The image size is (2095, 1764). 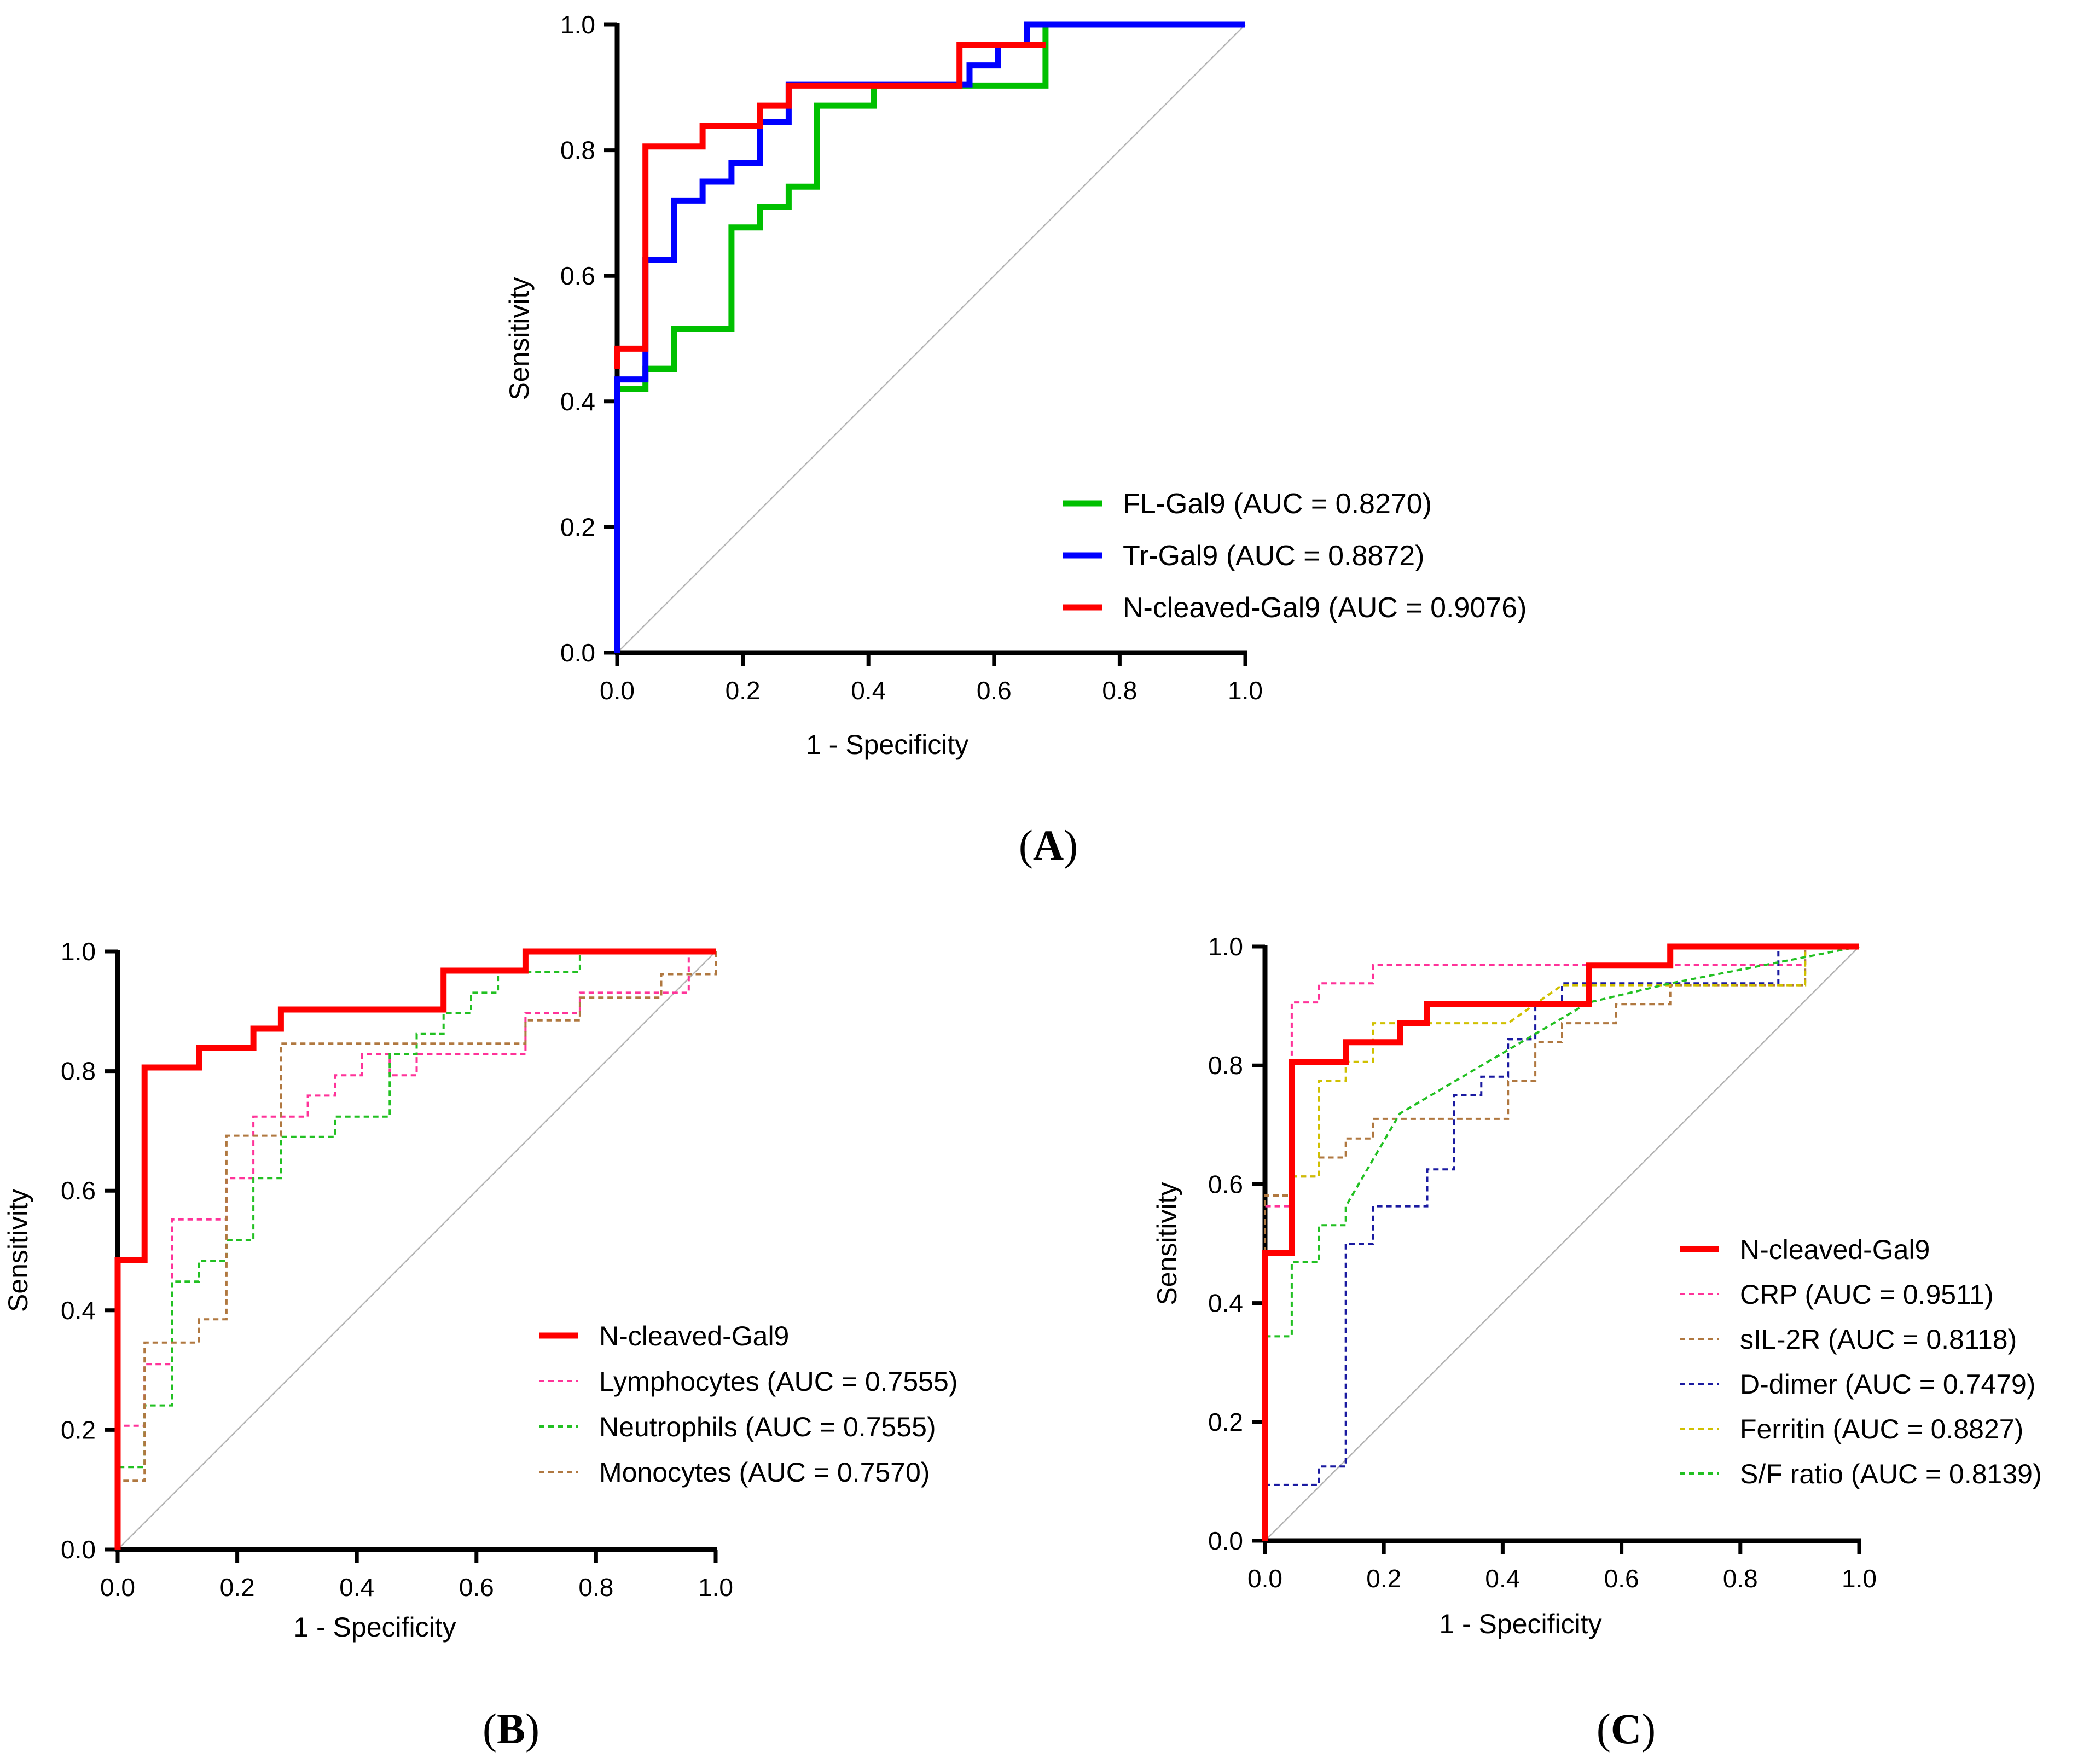 What do you see at coordinates (715, 1587) in the screenshot?
I see `chart-b-x-tick-label: 1.0` at bounding box center [715, 1587].